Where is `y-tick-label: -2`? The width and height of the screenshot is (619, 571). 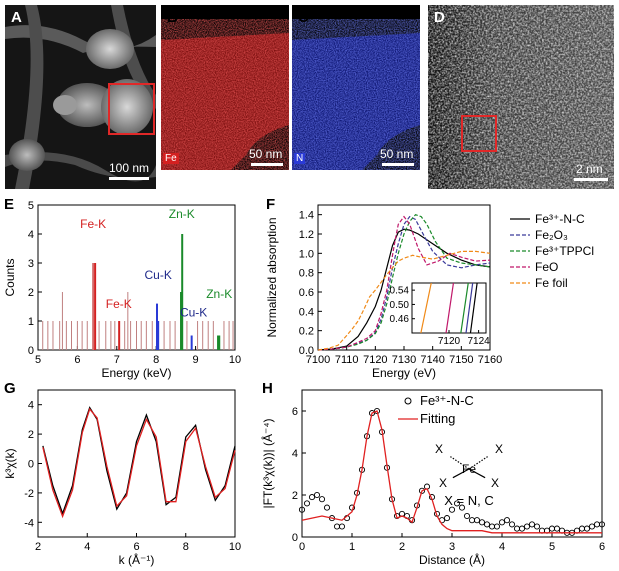 y-tick-label: -2 is located at coordinates (29, 494).